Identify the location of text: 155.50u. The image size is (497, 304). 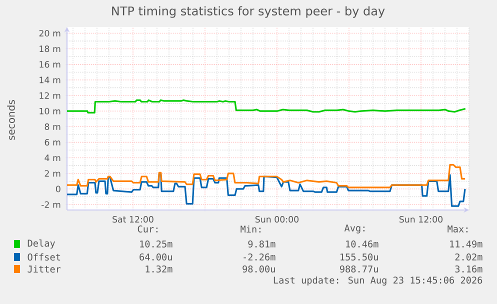
(359, 257).